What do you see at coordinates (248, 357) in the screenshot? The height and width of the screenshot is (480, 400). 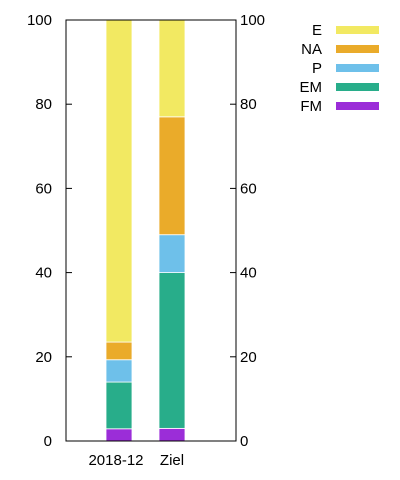 I see `y-tick-label-right: 20` at bounding box center [248, 357].